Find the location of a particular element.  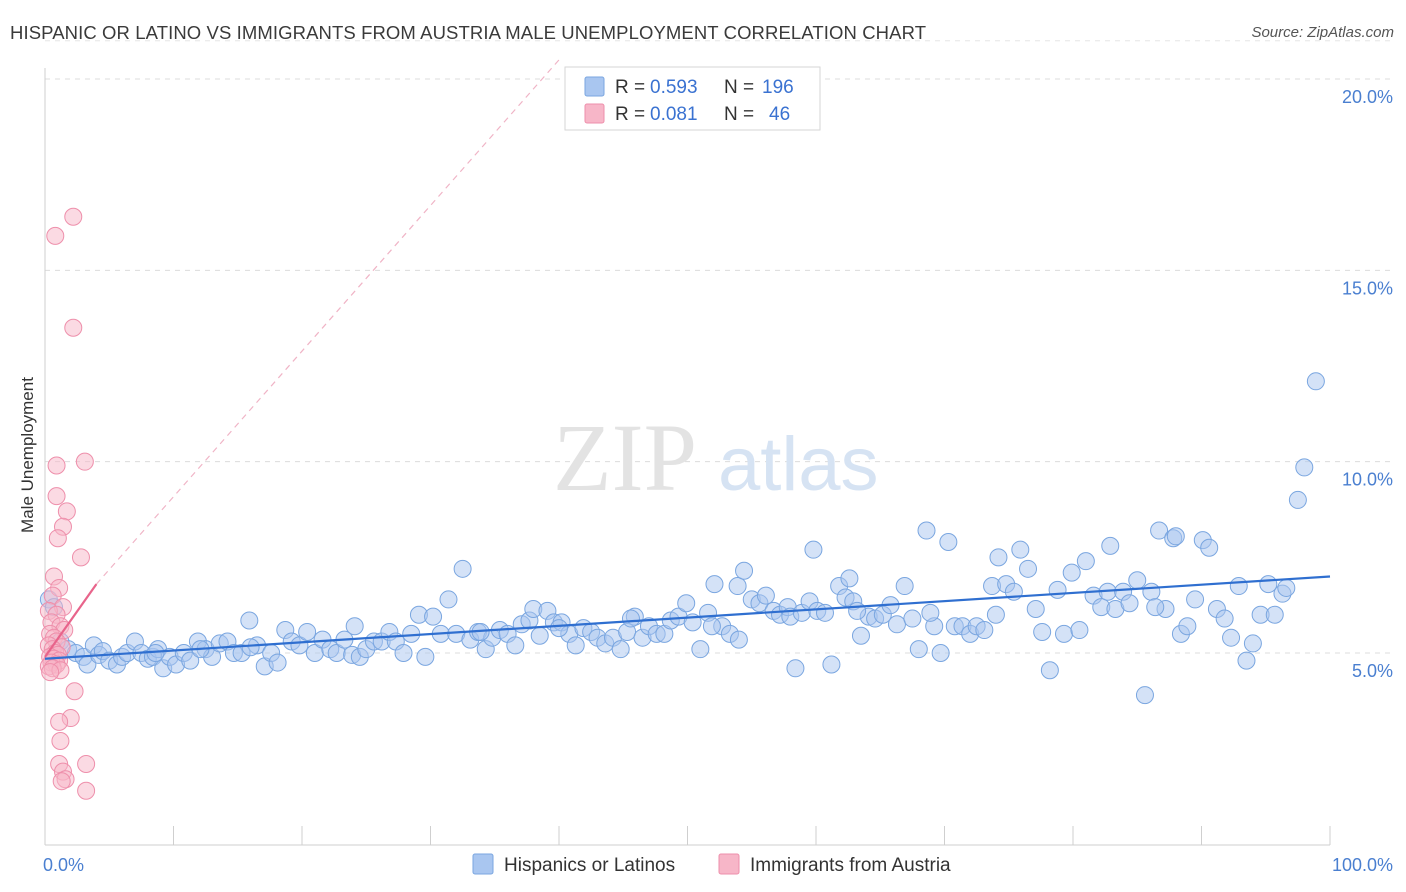

y-tick-label-2: 15.0% is located at coordinates (1367, 288).